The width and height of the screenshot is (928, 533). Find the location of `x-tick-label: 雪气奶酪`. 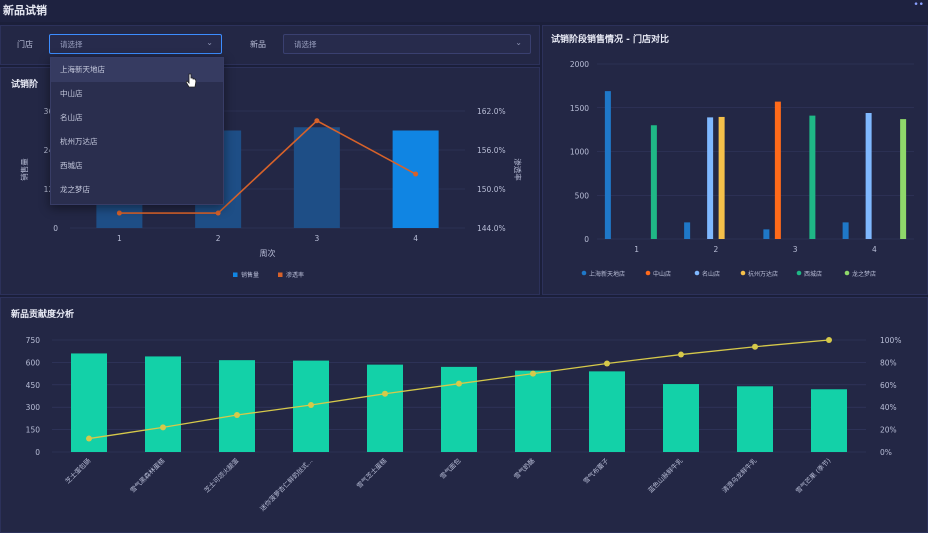

x-tick-label: 雪气奶酪 is located at coordinates (524, 468).